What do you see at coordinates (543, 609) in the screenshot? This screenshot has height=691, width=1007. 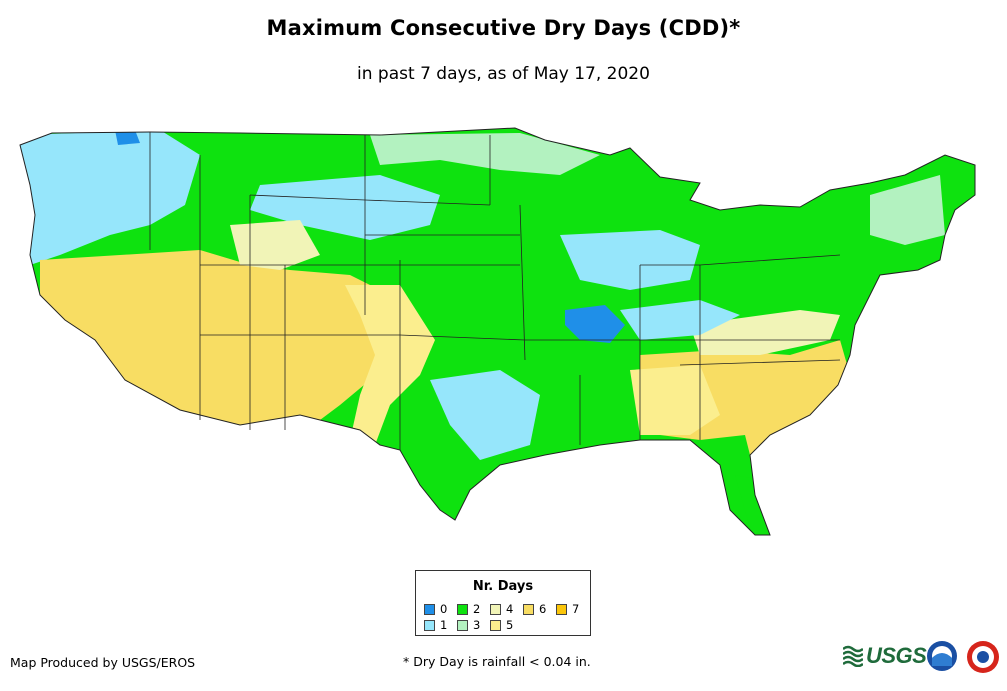 I see `legend-label-6: 6` at bounding box center [543, 609].